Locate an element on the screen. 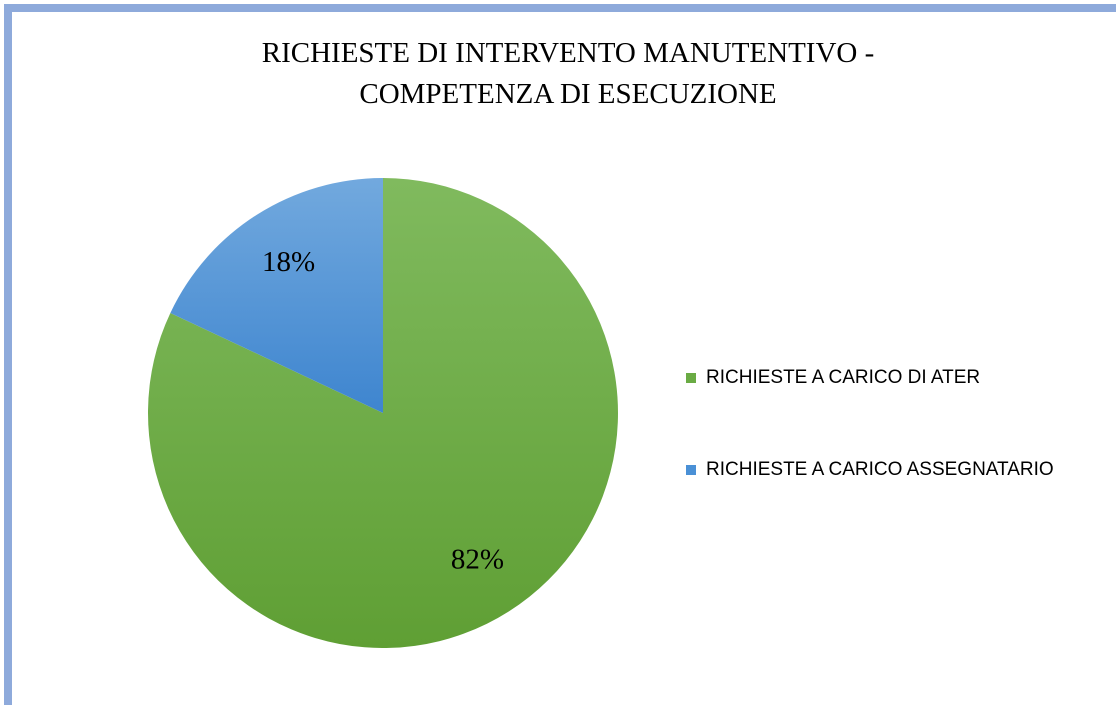 Image resolution: width=1116 pixels, height=705 pixels. legend-label: RICHIESTE A CARICO ASSEGNATARIO is located at coordinates (880, 469).